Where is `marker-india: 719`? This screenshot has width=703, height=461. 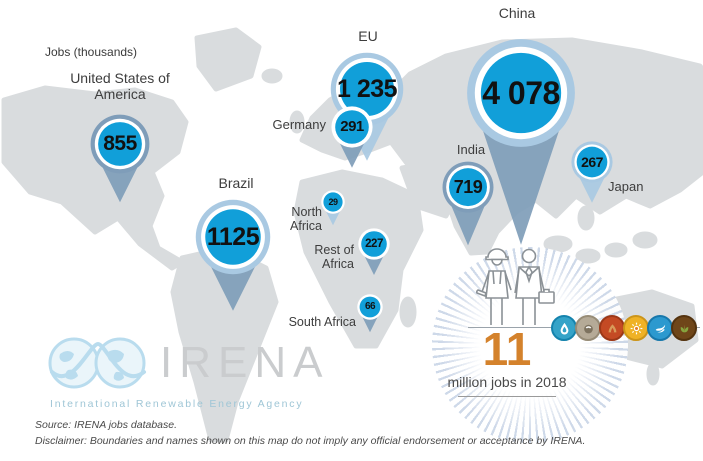 marker-india: 719 is located at coordinates (468, 204).